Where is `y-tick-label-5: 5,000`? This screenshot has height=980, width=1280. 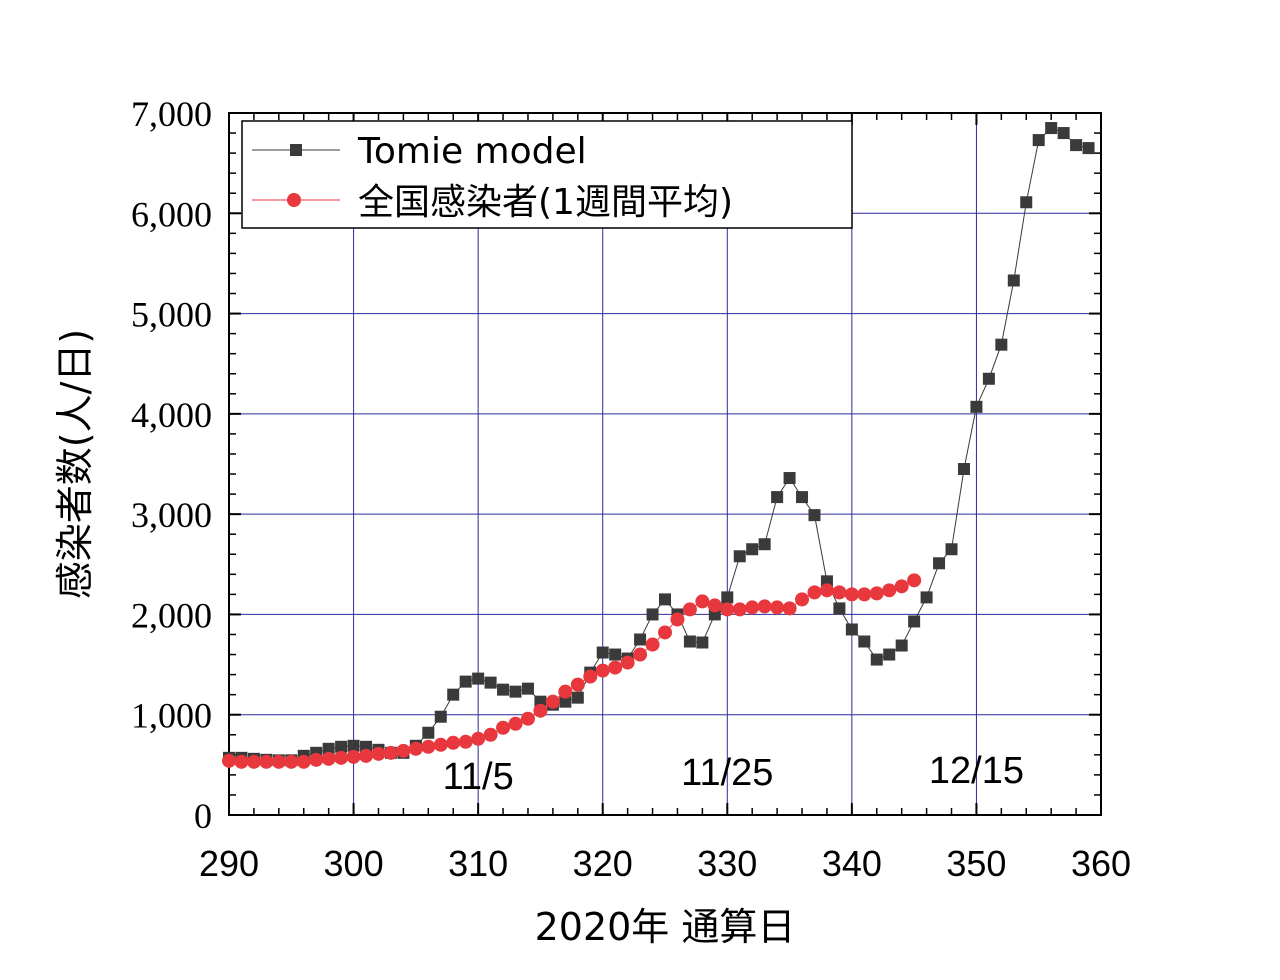 y-tick-label-5: 5,000 is located at coordinates (171, 315).